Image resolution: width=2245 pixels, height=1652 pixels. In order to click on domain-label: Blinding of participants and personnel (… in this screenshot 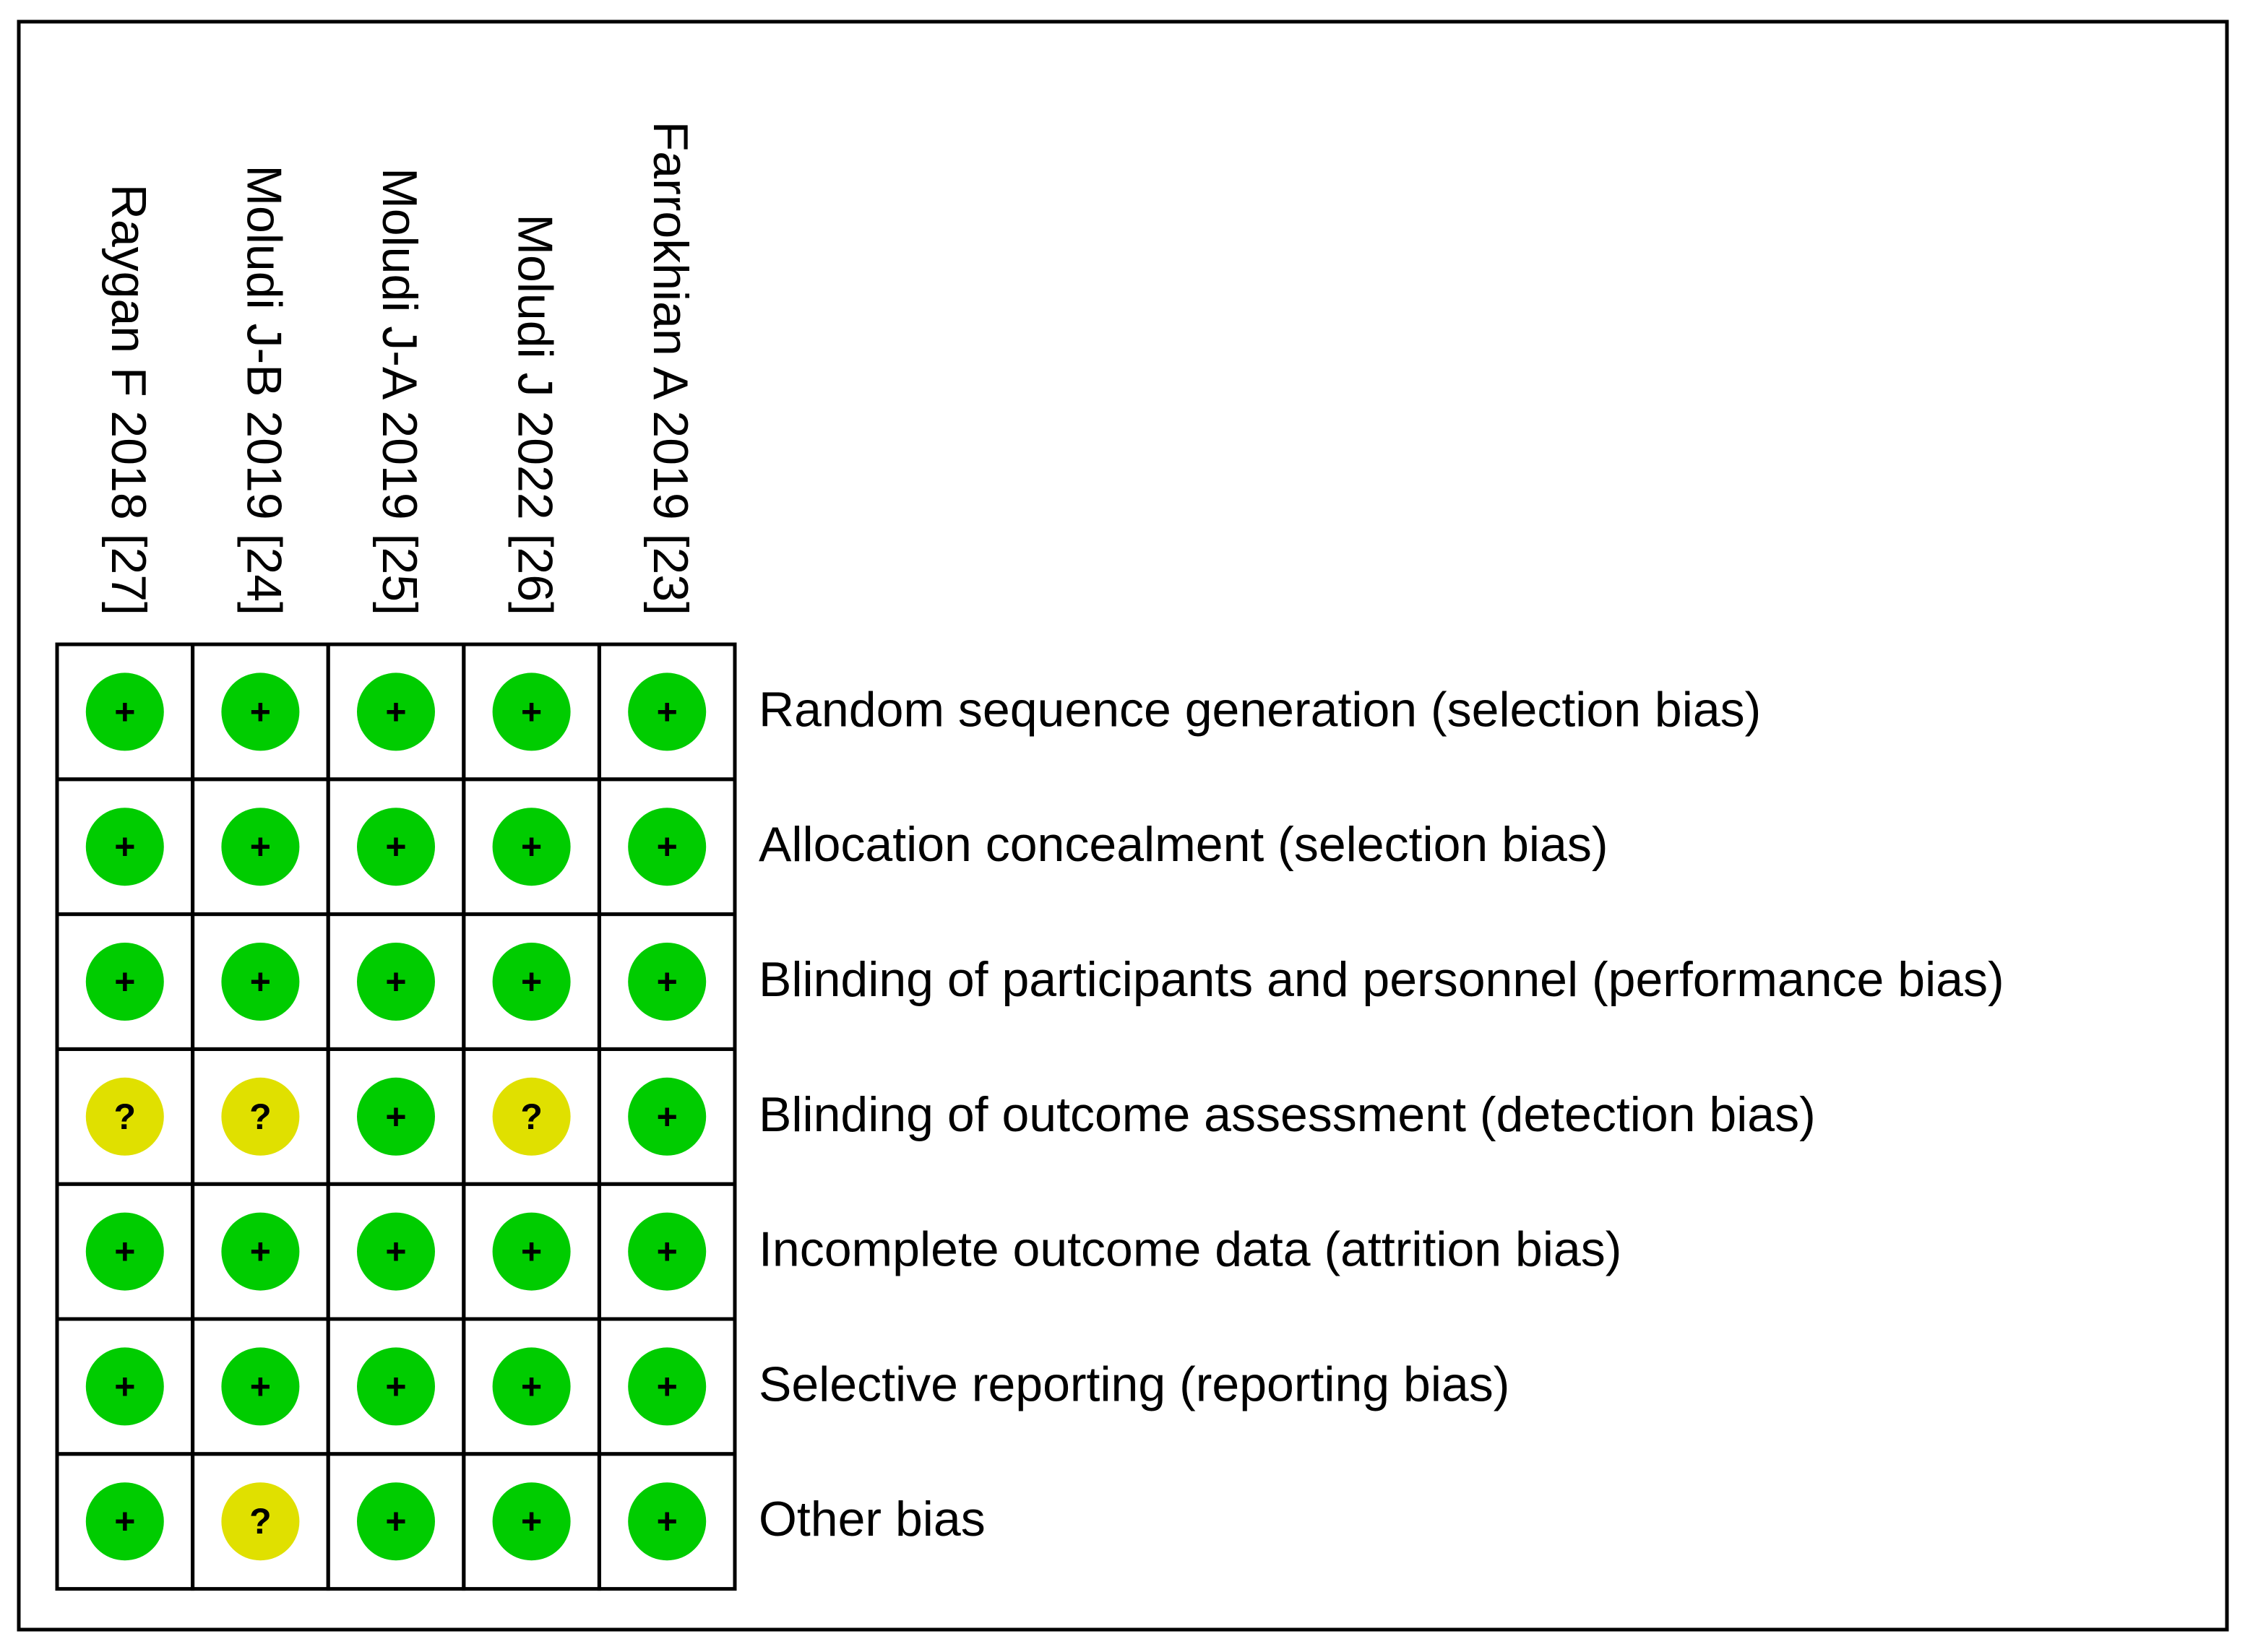, I will do `click(1381, 979)`.